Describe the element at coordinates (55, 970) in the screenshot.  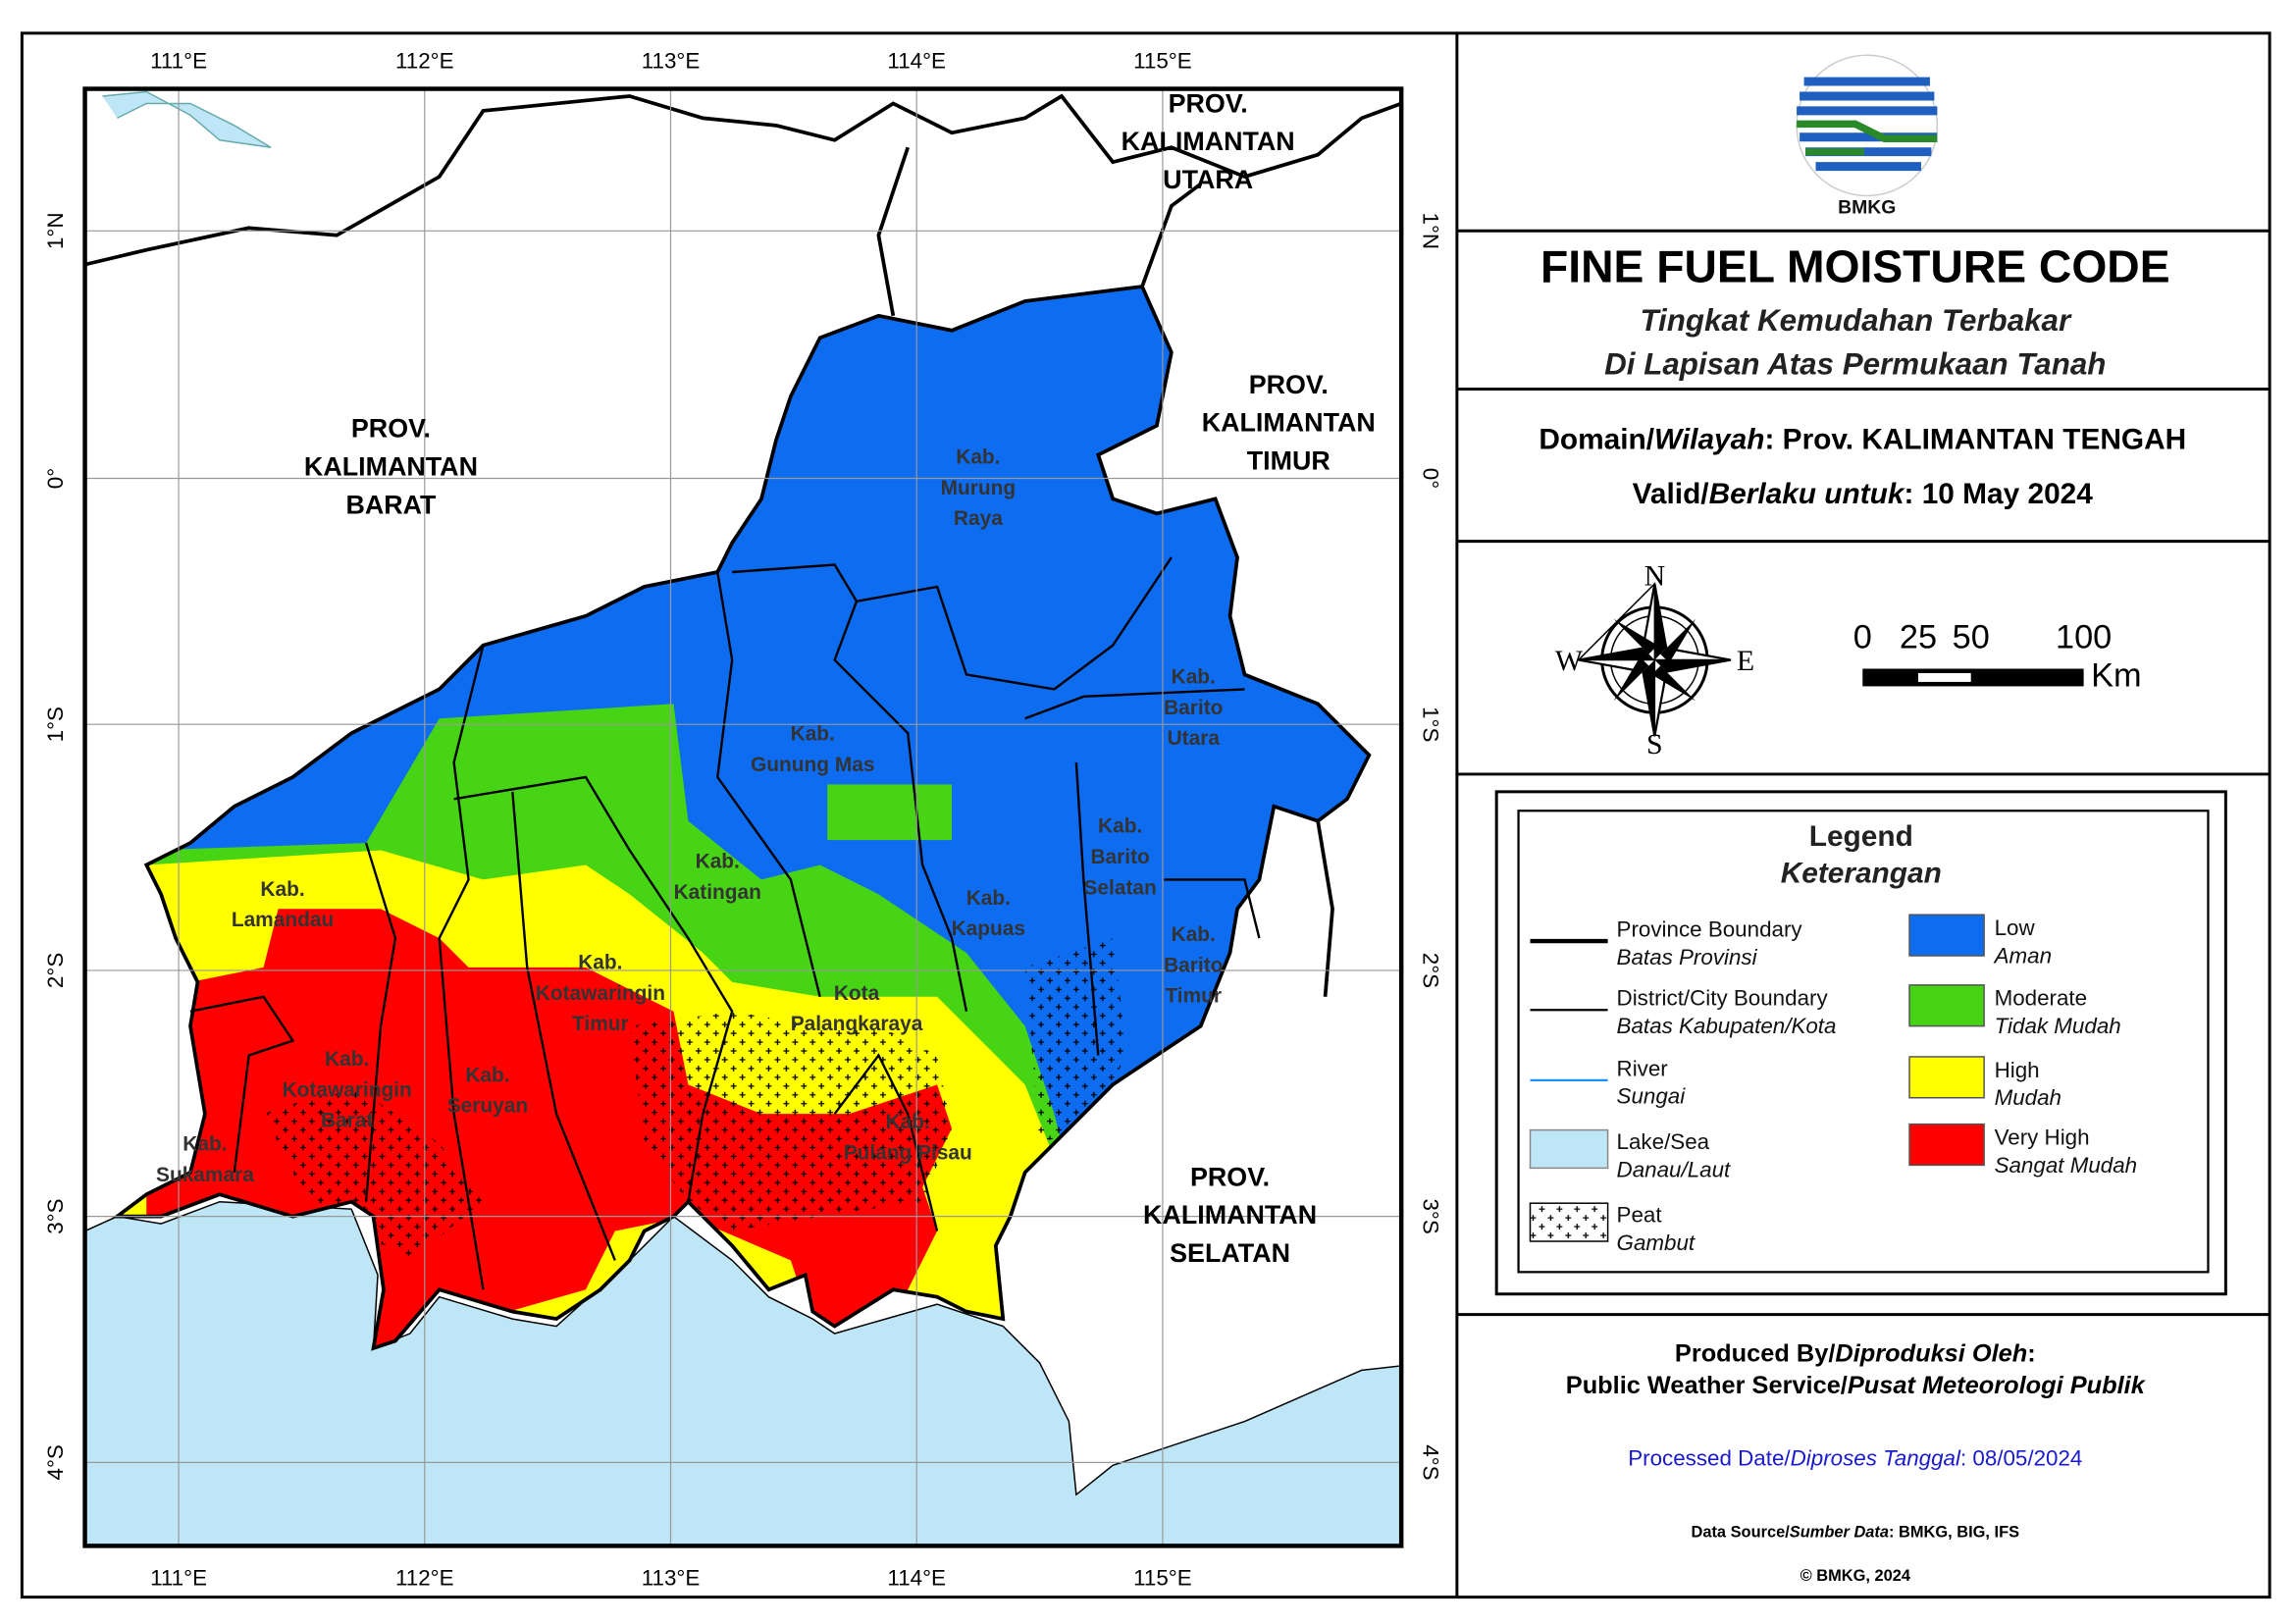
I see `latitude-label: 2°S` at that location.